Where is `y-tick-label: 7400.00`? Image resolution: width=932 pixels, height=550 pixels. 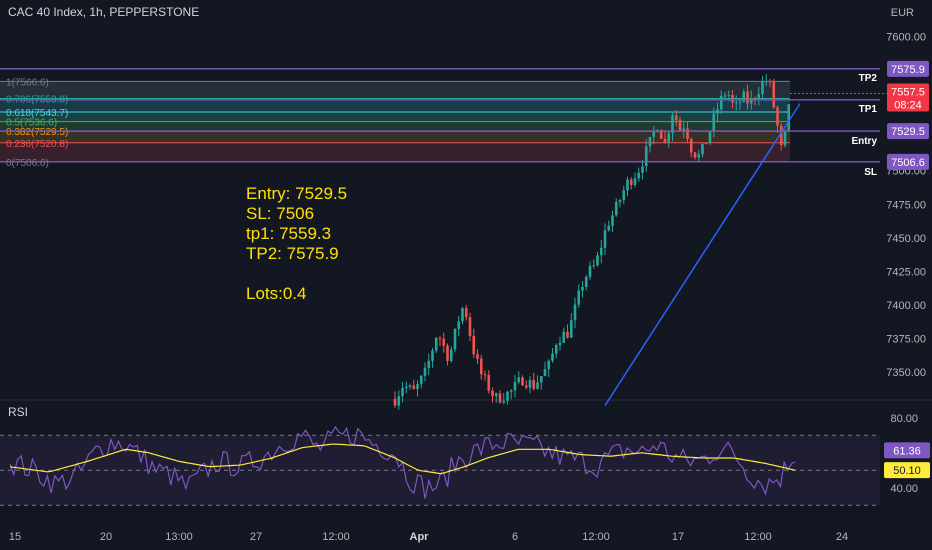
y-tick-label: 7400.00 is located at coordinates (906, 306).